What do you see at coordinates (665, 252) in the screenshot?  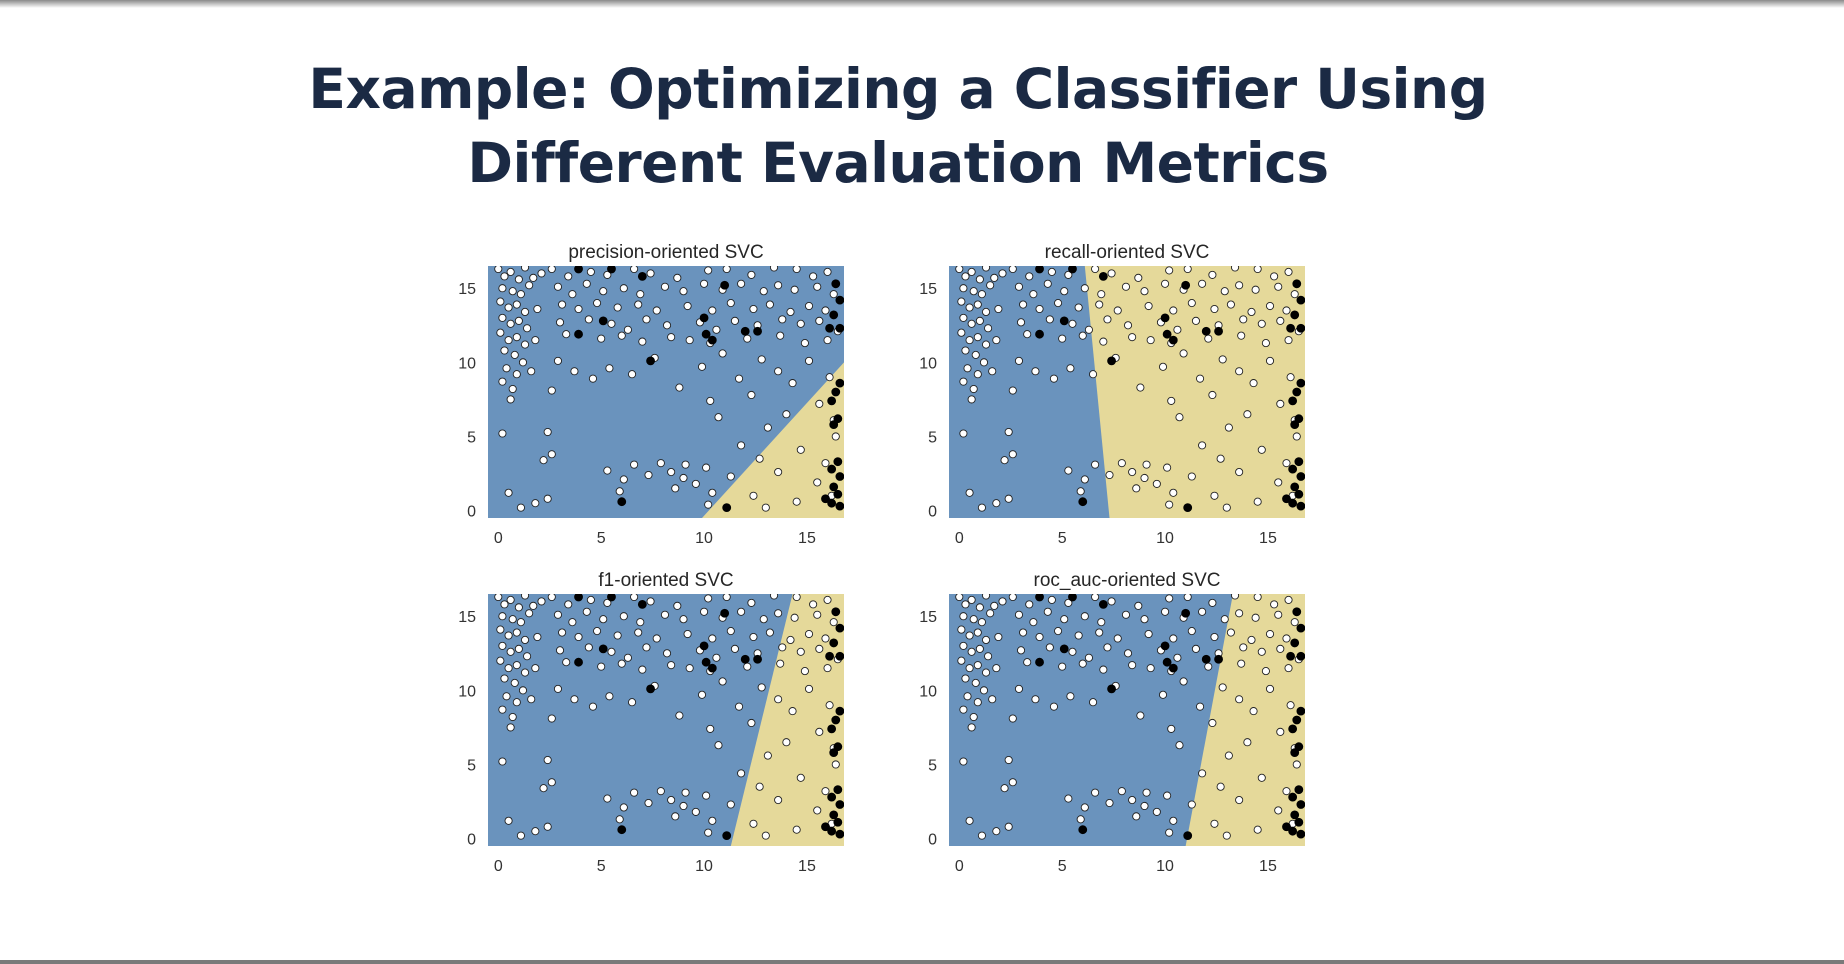 I see `panel-title: precision-oriented SVC` at bounding box center [665, 252].